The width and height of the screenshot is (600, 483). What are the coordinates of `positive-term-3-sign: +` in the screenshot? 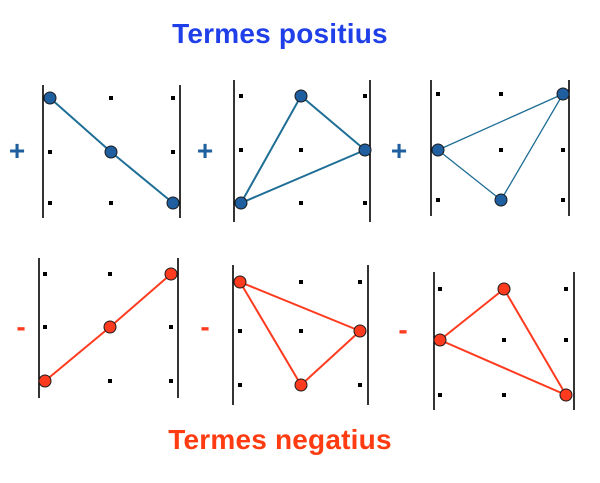 It's located at (399, 150).